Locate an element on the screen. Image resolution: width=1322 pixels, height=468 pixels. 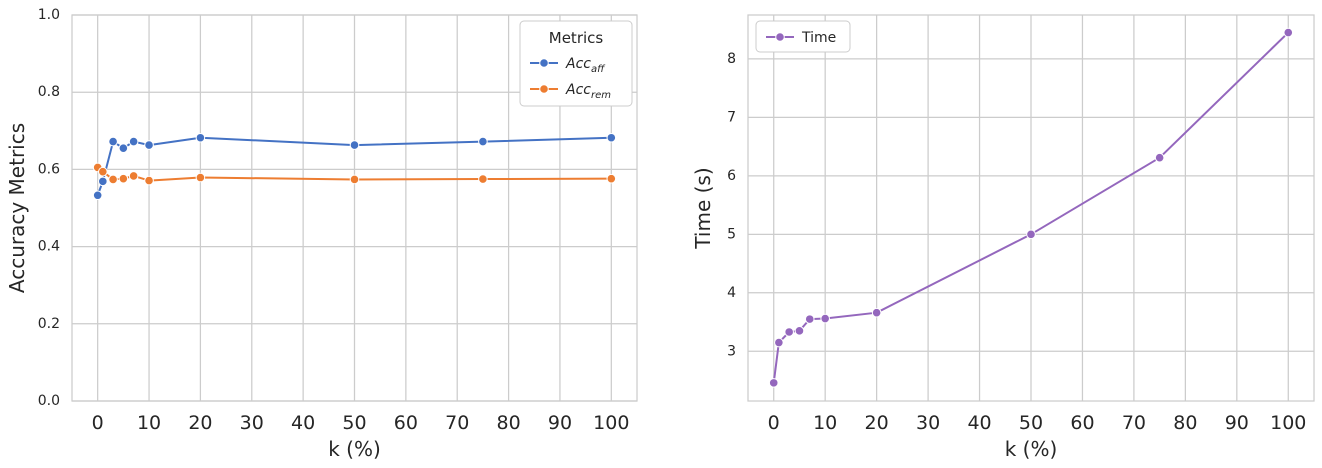
series-line-acc-rem is located at coordinates (354, 174).